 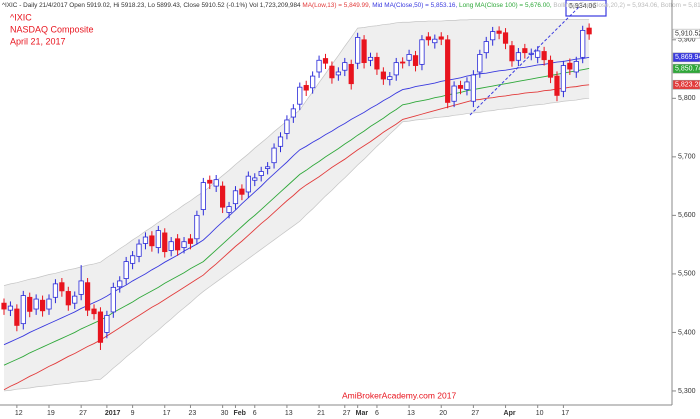 What do you see at coordinates (687, 274) in the screenshot?
I see `y-tick-label: 5,500` at bounding box center [687, 274].